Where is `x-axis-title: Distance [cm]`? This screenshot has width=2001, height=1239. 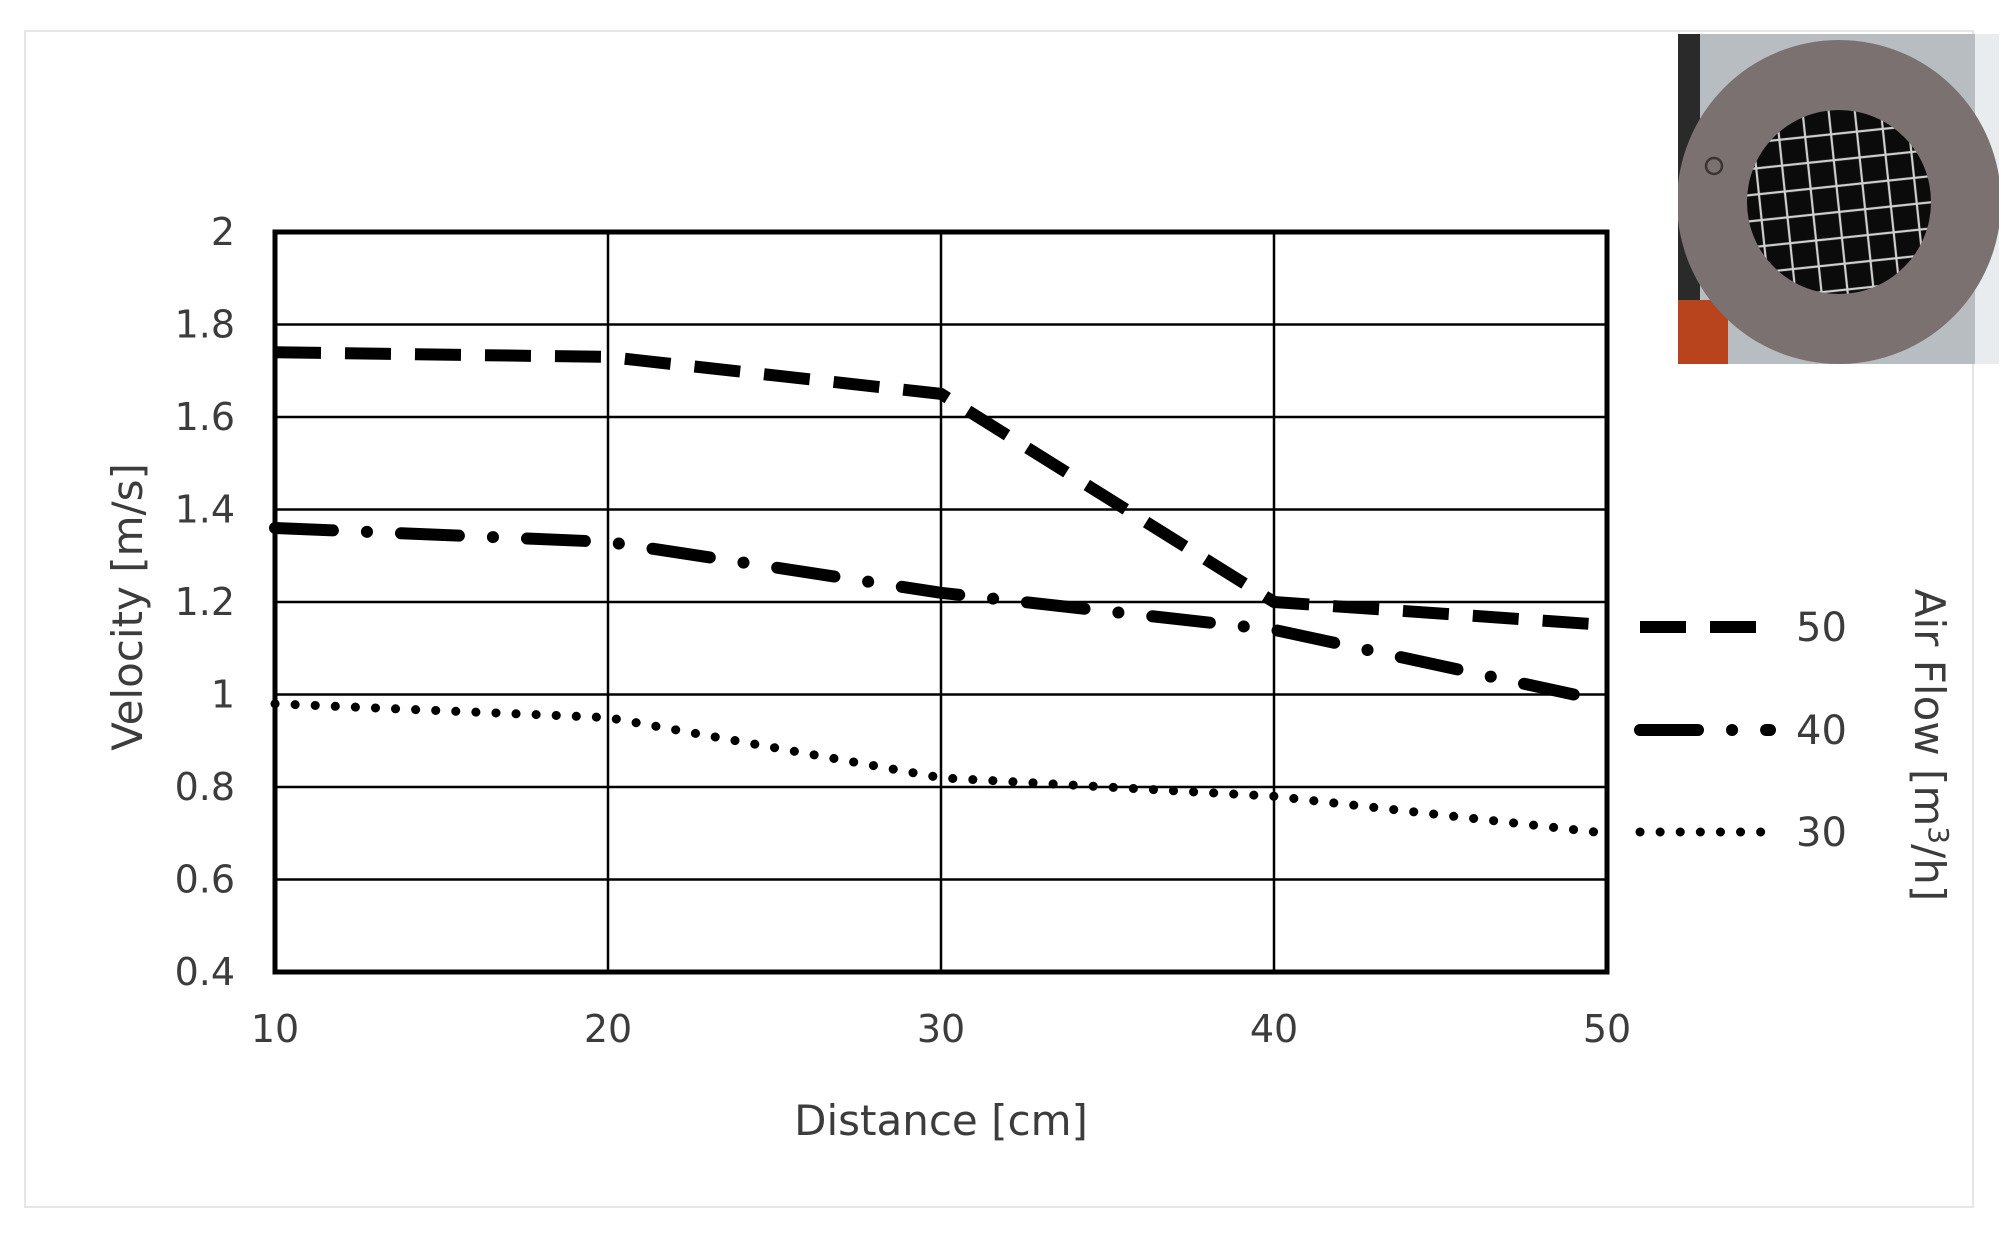 x-axis-title: Distance [cm] is located at coordinates (941, 1120).